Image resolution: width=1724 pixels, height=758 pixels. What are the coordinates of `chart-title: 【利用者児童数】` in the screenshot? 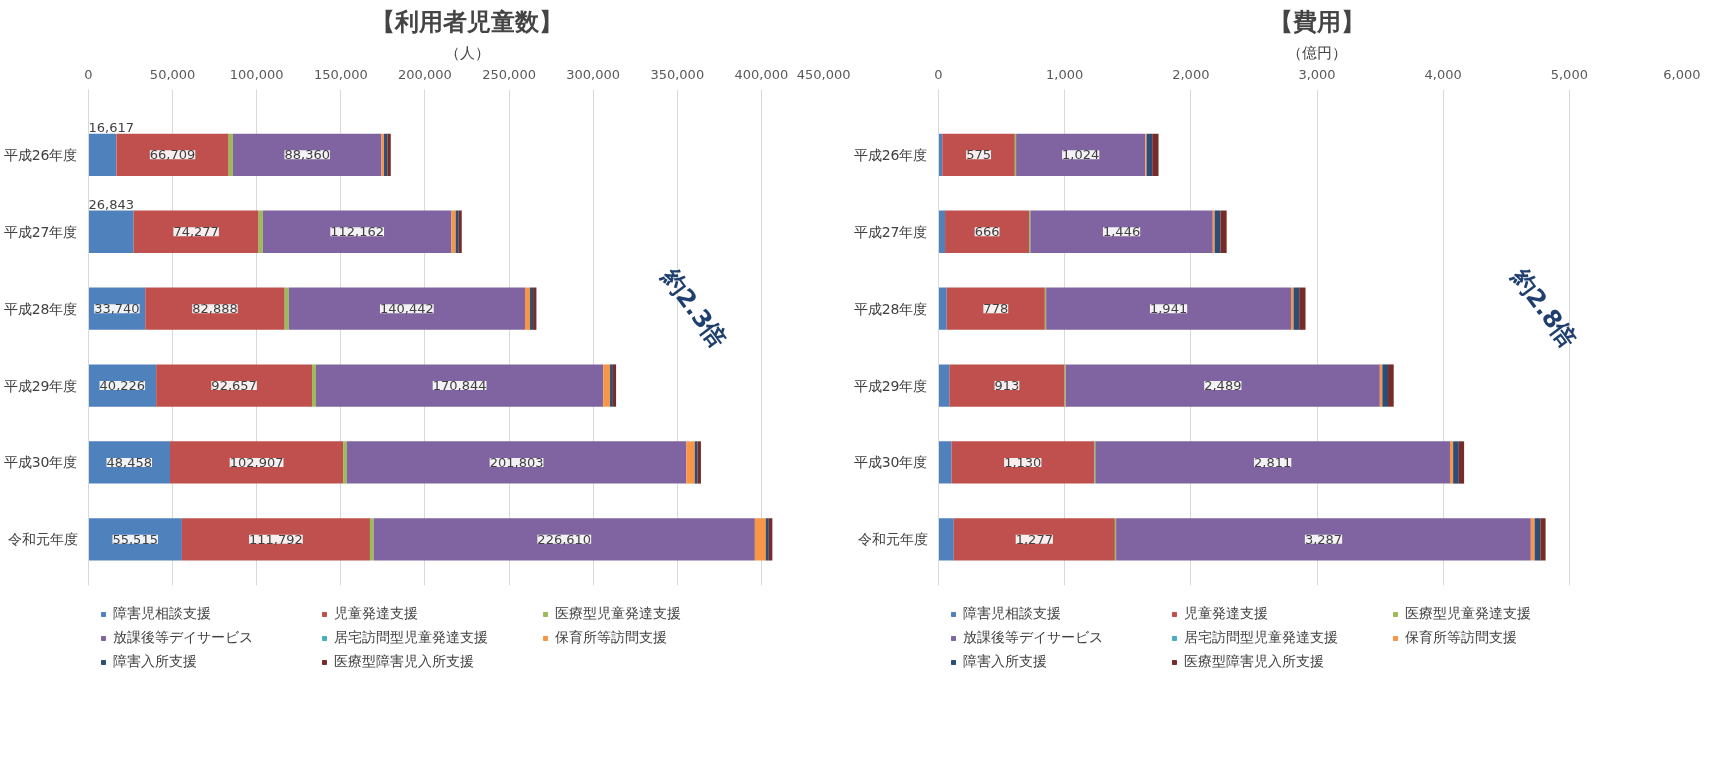 It's located at (467, 21).